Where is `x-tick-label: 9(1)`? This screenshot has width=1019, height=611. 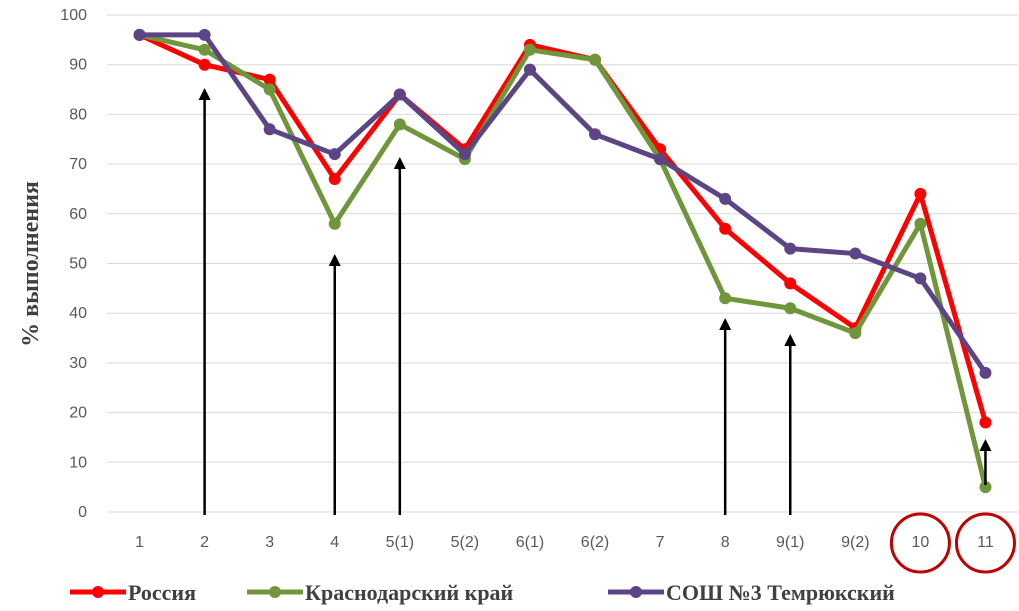 x-tick-label: 9(1) is located at coordinates (790, 542).